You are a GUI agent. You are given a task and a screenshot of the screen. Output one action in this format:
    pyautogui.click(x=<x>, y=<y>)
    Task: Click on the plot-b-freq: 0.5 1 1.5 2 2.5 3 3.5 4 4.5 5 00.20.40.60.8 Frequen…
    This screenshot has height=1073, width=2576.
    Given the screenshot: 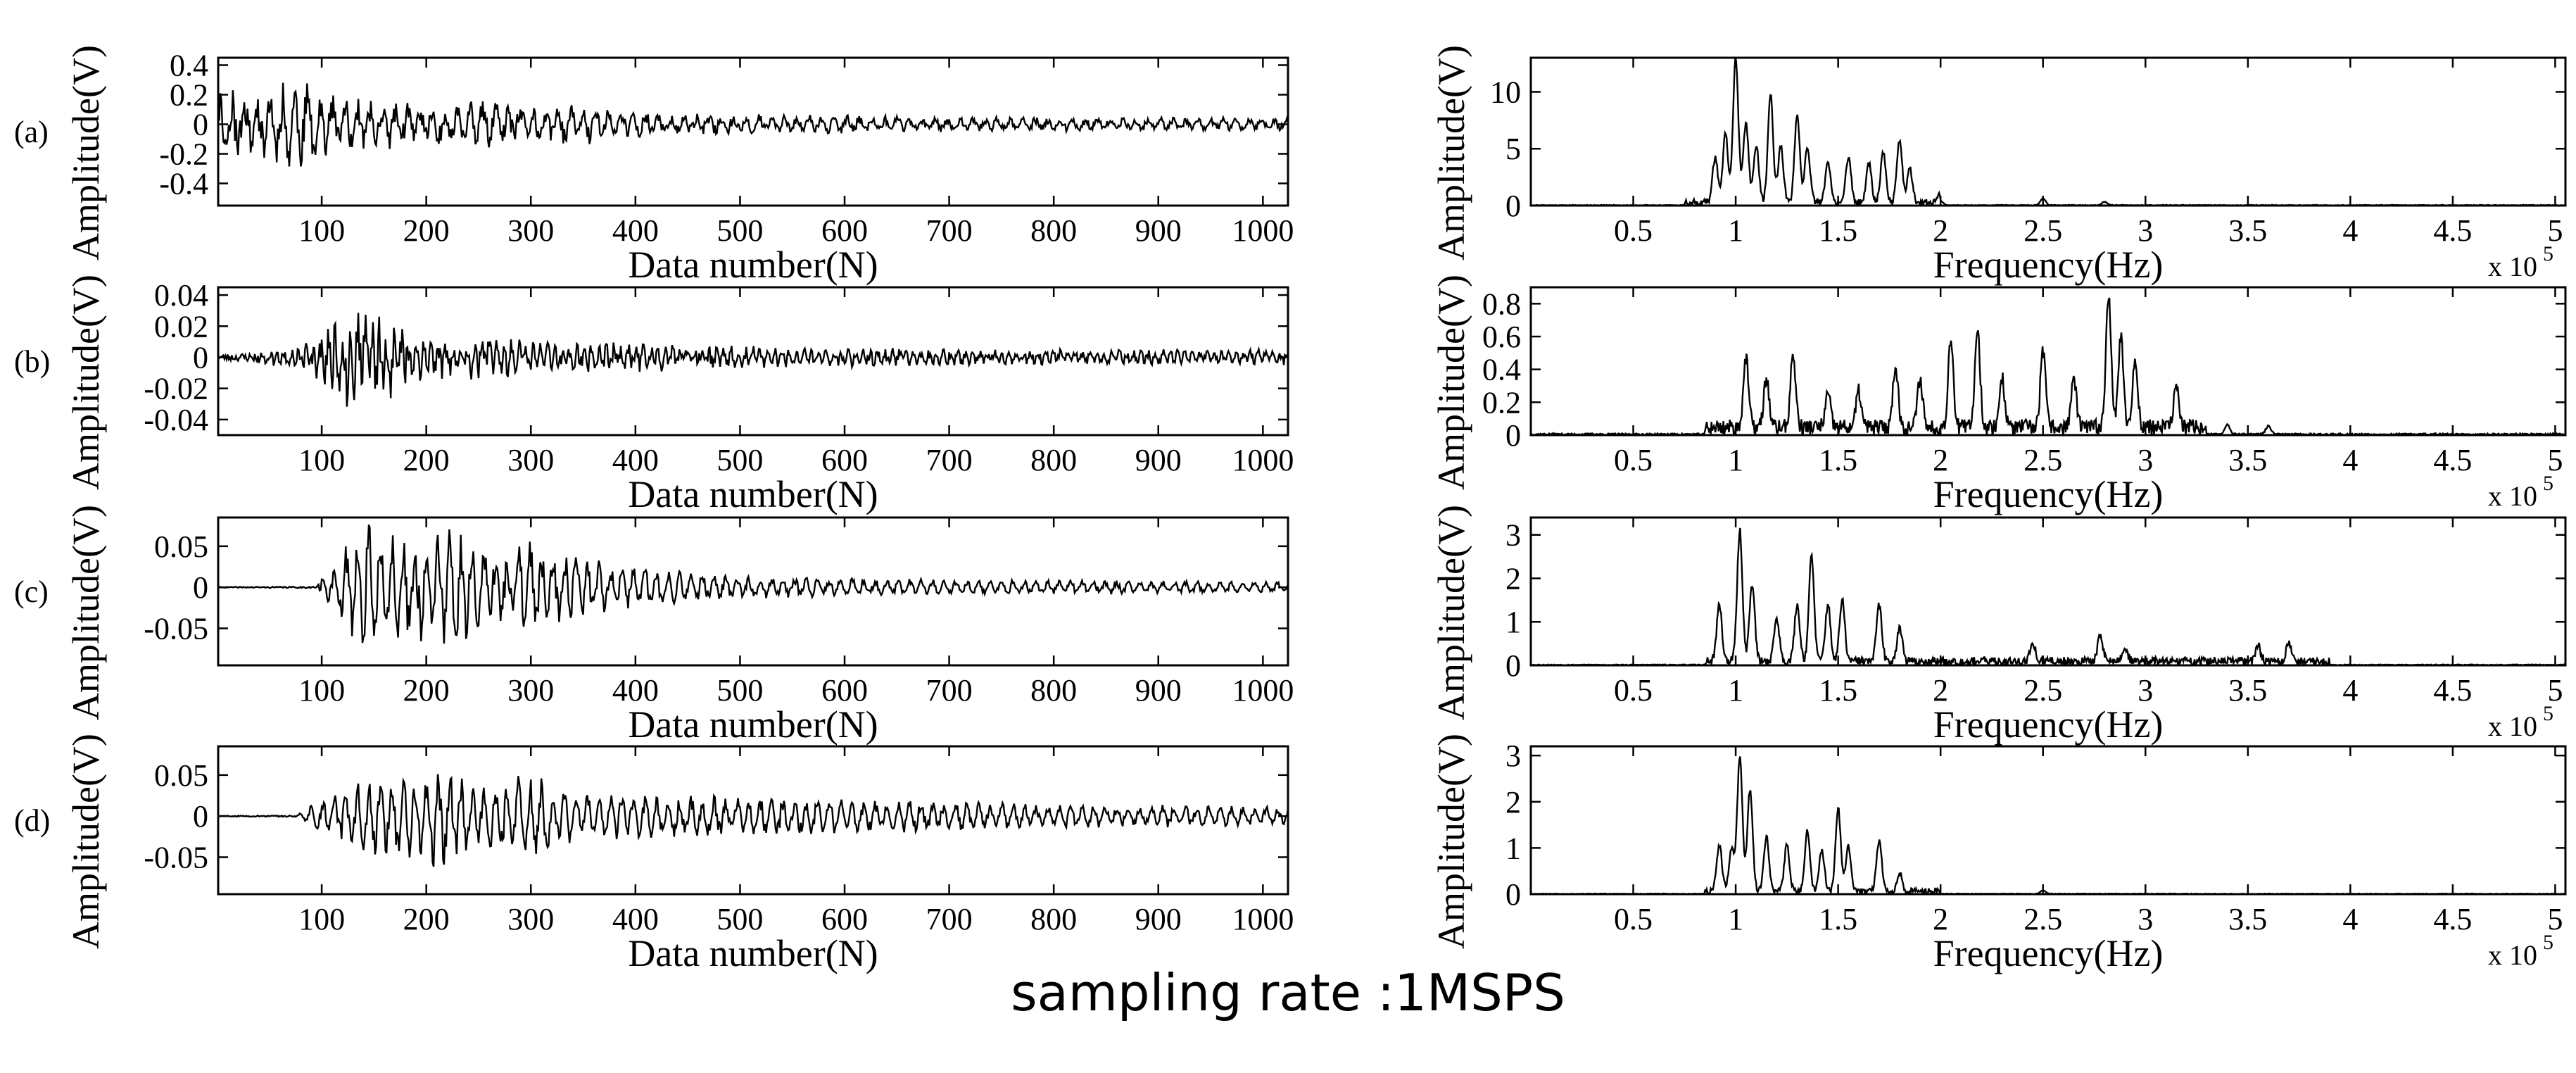 What is the action you would take?
    pyautogui.click(x=1998, y=395)
    